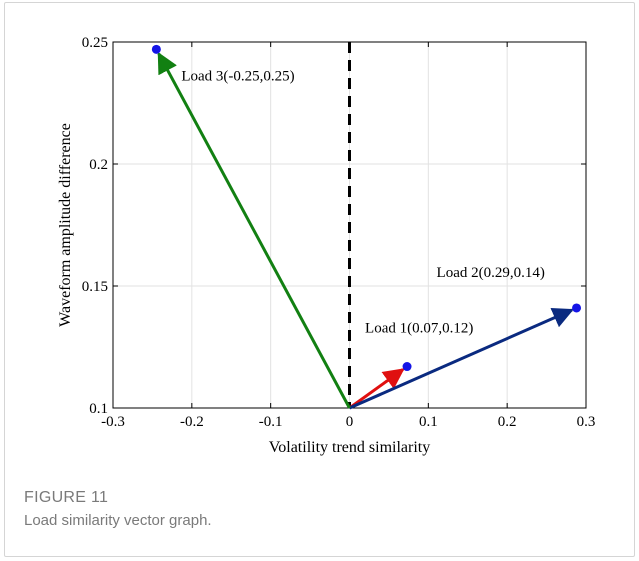  I want to click on x-tick-label: 0, so click(350, 422).